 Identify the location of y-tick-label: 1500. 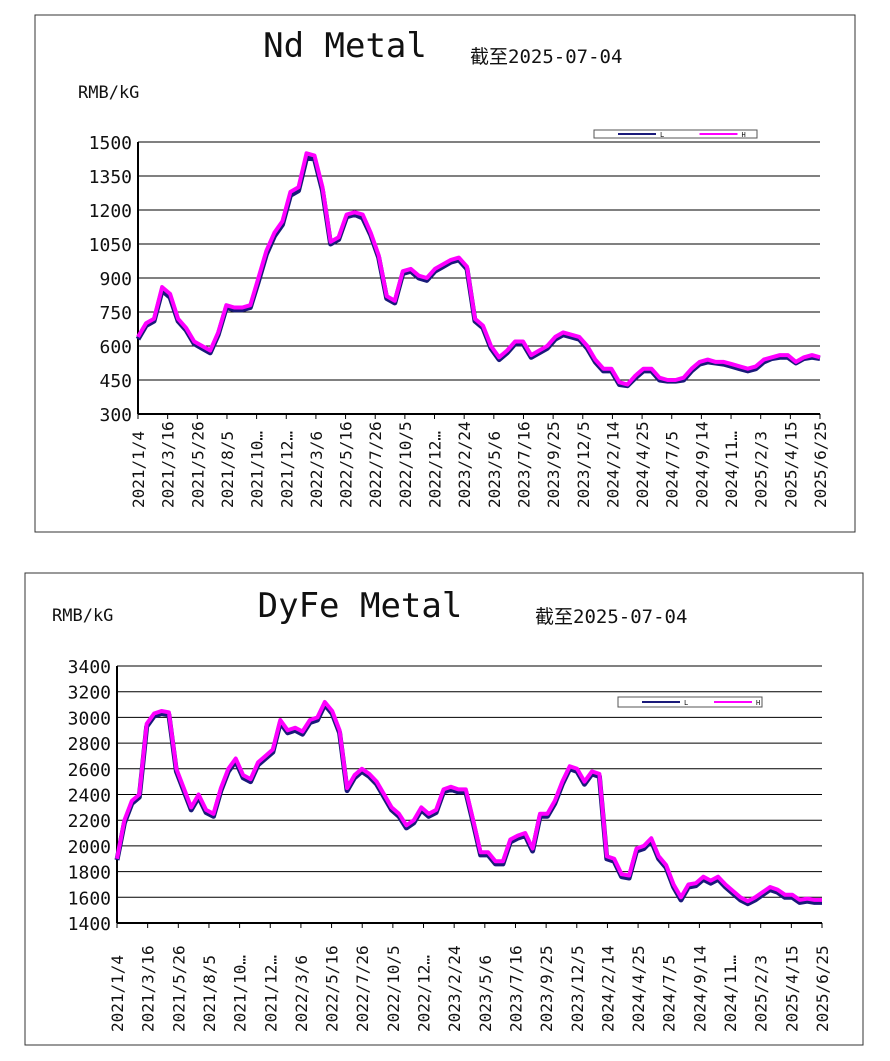
(110, 143).